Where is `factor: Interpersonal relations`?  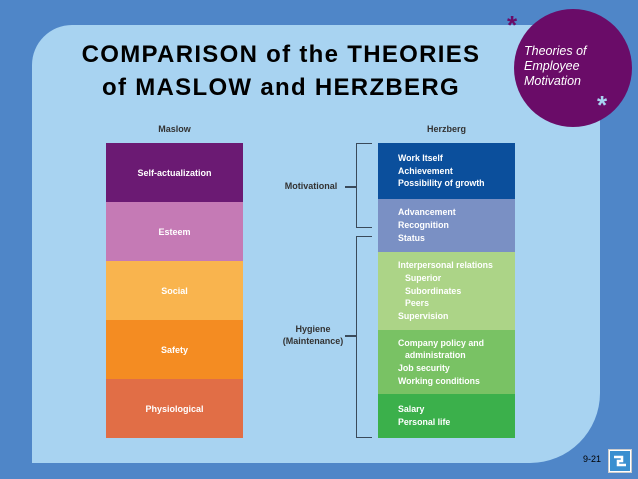
factor: Interpersonal relations is located at coordinates (445, 265).